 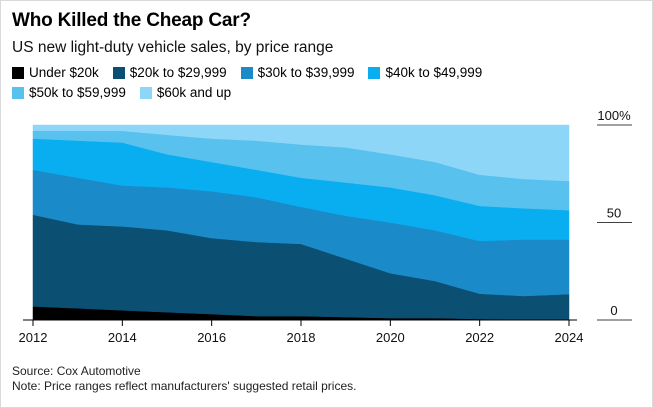 I want to click on x-tick-label: 2022, so click(x=479, y=337).